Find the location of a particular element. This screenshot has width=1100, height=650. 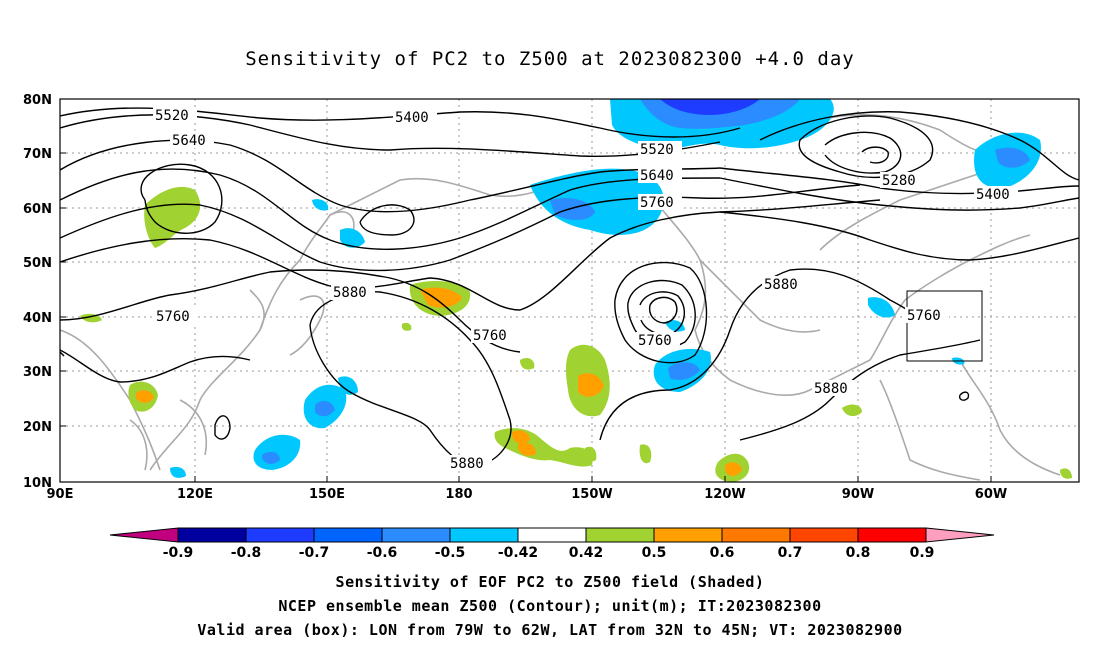

contour-label: 5280 is located at coordinates (899, 181).